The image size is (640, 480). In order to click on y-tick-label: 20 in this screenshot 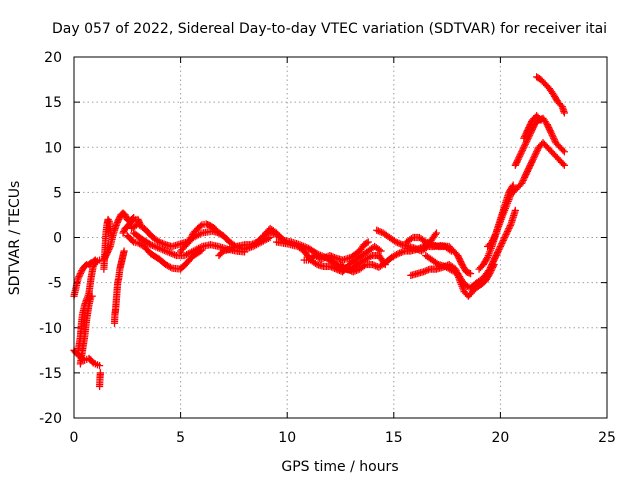, I will do `click(53, 58)`.